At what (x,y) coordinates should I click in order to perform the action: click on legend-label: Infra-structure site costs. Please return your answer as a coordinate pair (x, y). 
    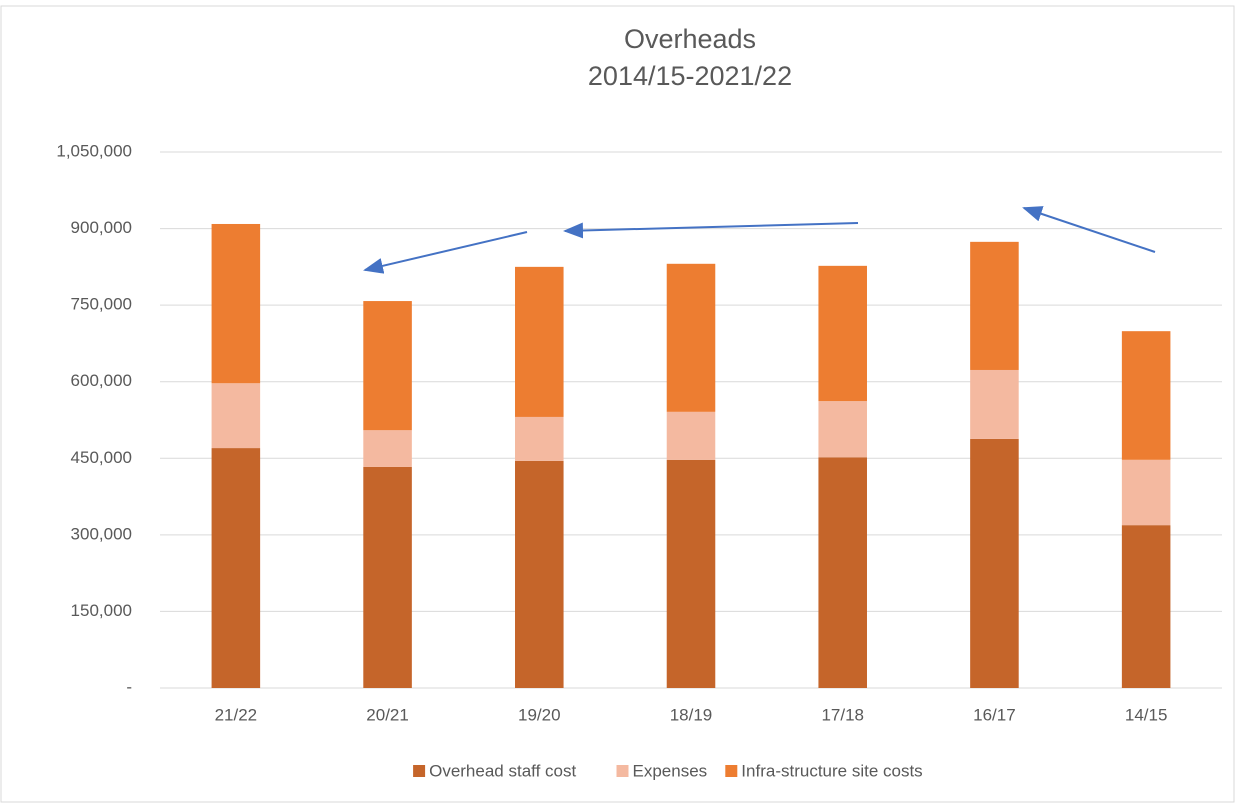
    Looking at the image, I should click on (831, 770).